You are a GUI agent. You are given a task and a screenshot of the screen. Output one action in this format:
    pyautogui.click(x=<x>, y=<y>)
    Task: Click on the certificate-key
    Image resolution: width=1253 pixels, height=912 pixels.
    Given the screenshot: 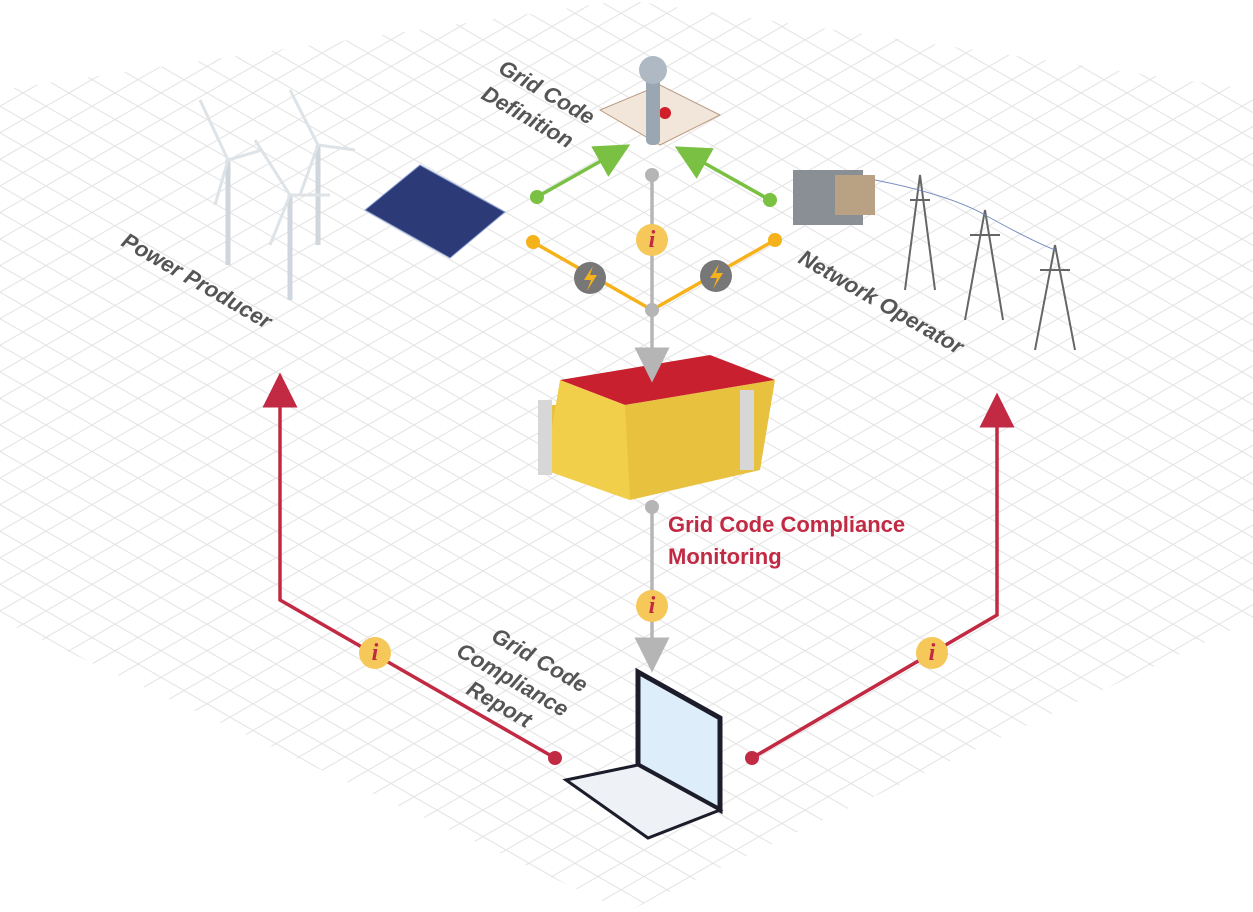 What is the action you would take?
    pyautogui.click(x=660, y=101)
    